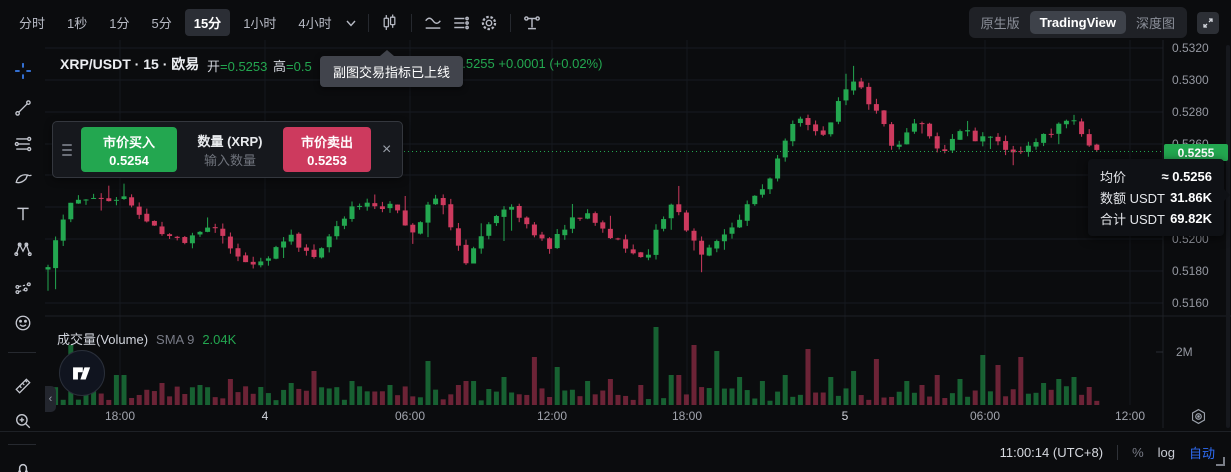 This screenshot has height=472, width=1231. I want to click on interval-4小时: 4小时, so click(315, 23).